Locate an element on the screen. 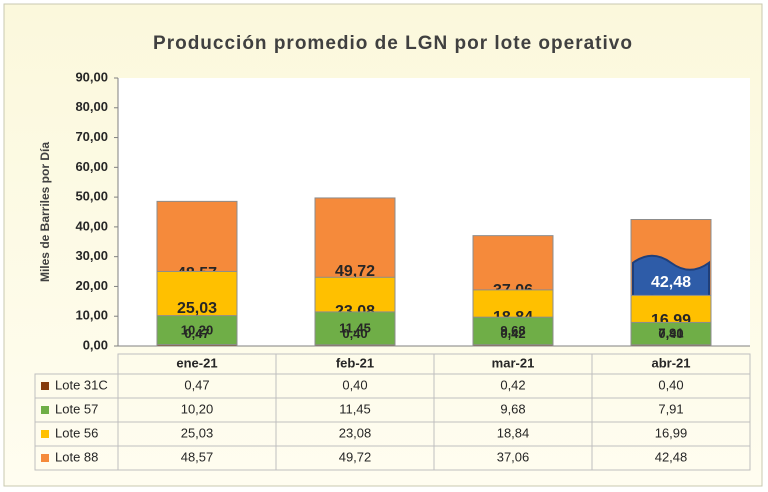 This screenshot has height=492, width=768. legend-label: Lote 88 is located at coordinates (76, 456).